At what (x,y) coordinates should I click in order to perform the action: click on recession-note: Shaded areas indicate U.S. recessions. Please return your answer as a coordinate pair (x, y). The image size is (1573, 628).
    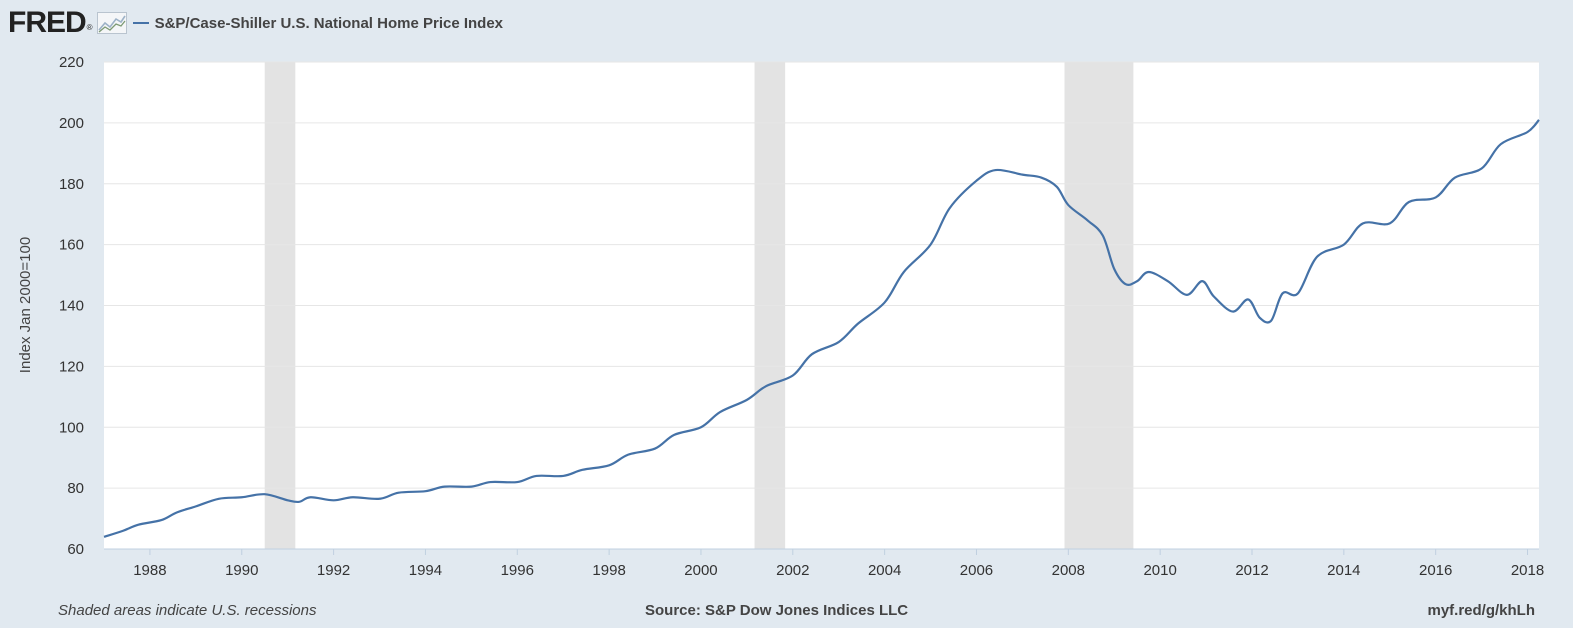
    Looking at the image, I should click on (187, 610).